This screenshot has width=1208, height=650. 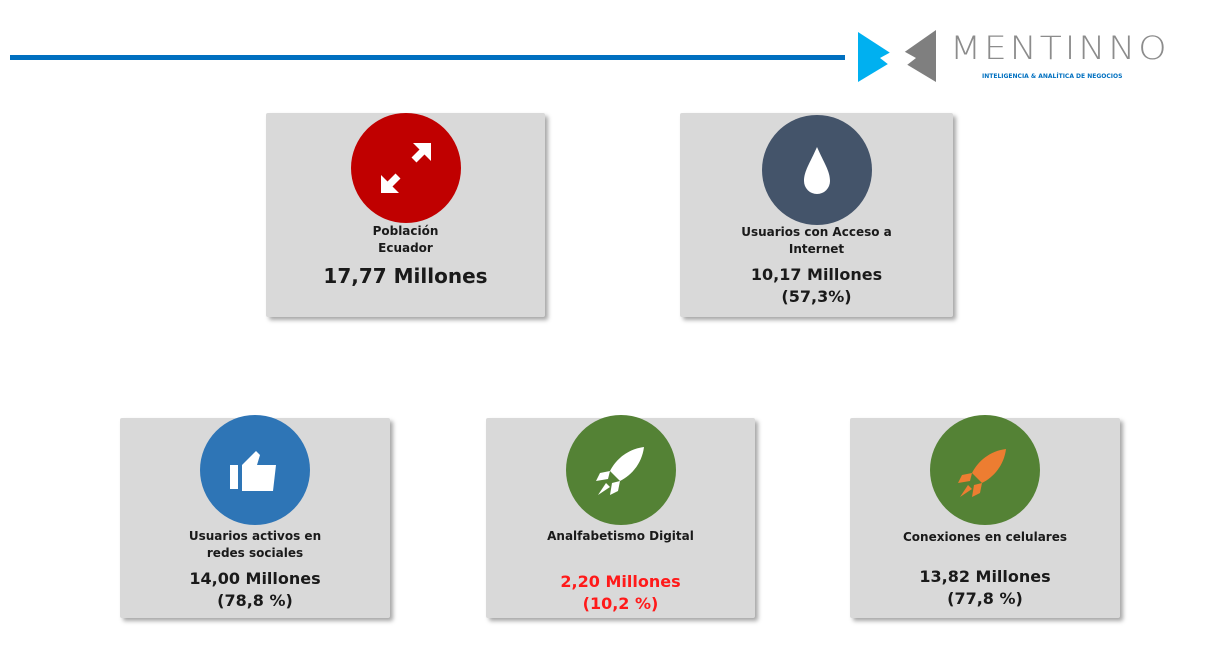 I want to click on card-percent: (57,3%), so click(x=816, y=296).